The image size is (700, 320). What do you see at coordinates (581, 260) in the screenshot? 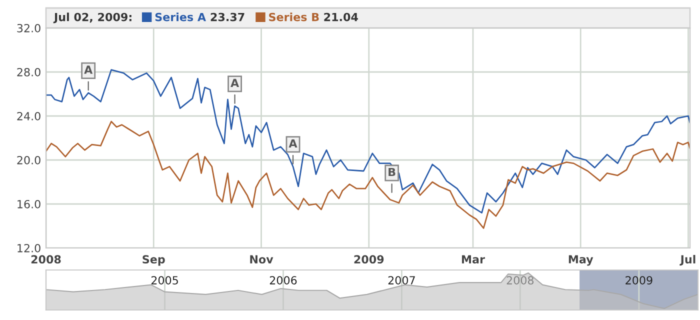
I see `x-tick-label: May` at bounding box center [581, 260].